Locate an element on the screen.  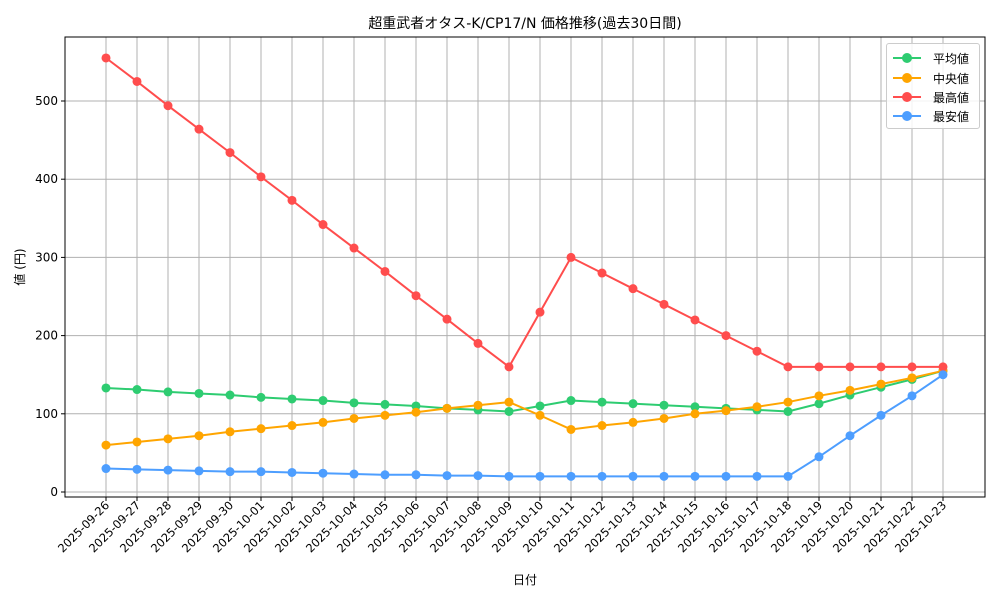
legend-item-max: 最高値 is located at coordinates (933, 97).